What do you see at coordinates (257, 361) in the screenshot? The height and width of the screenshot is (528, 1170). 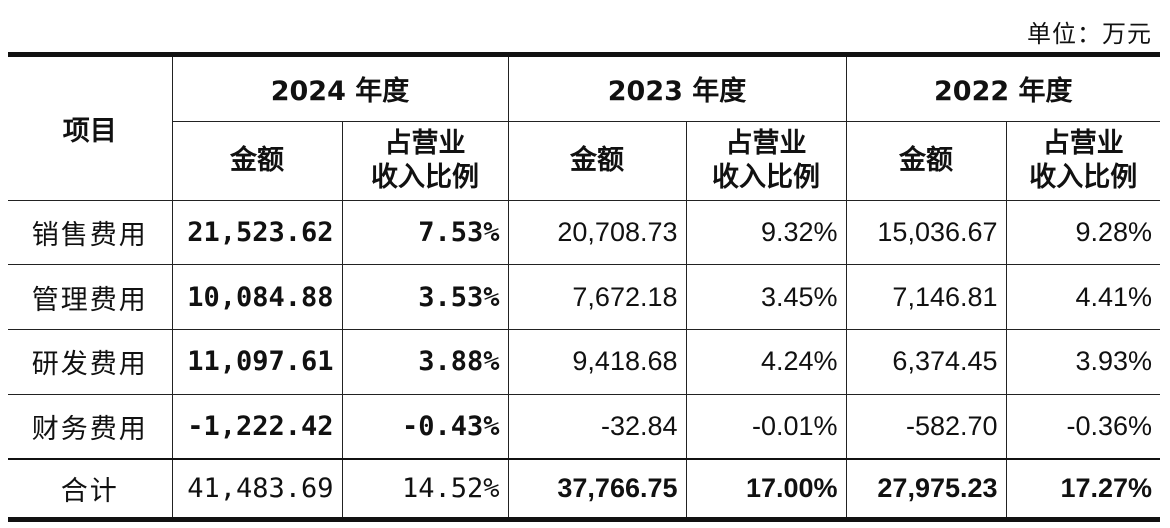 I see `amount-2024: 11,097.61` at bounding box center [257, 361].